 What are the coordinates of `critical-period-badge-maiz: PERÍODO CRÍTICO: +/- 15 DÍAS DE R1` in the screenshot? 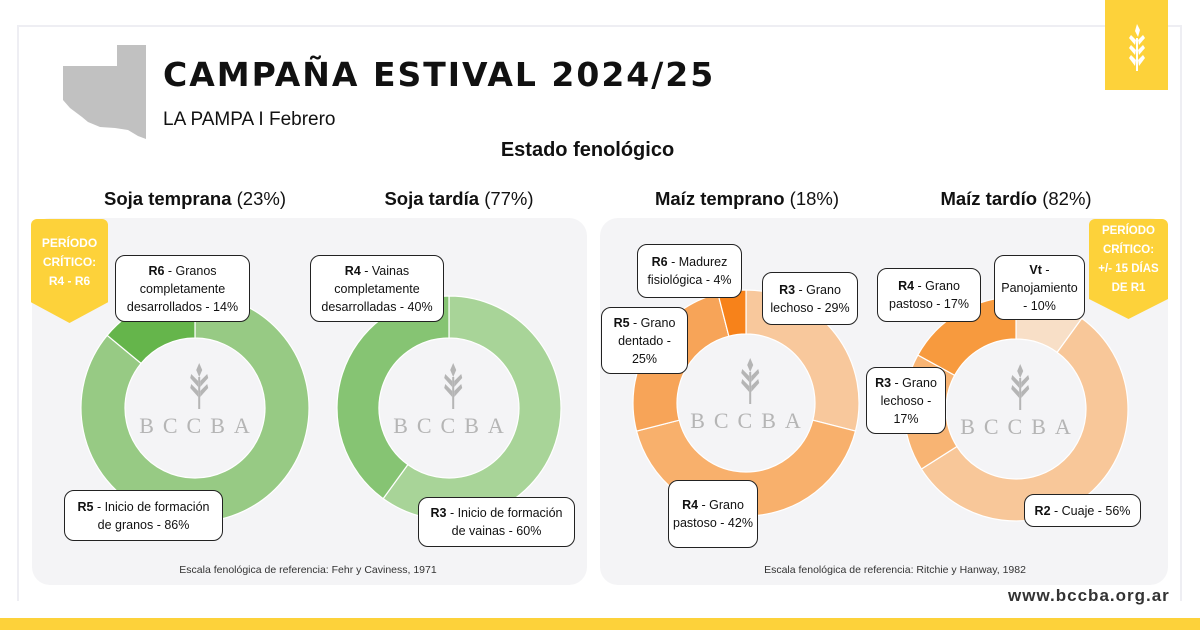 It's located at (1128, 269).